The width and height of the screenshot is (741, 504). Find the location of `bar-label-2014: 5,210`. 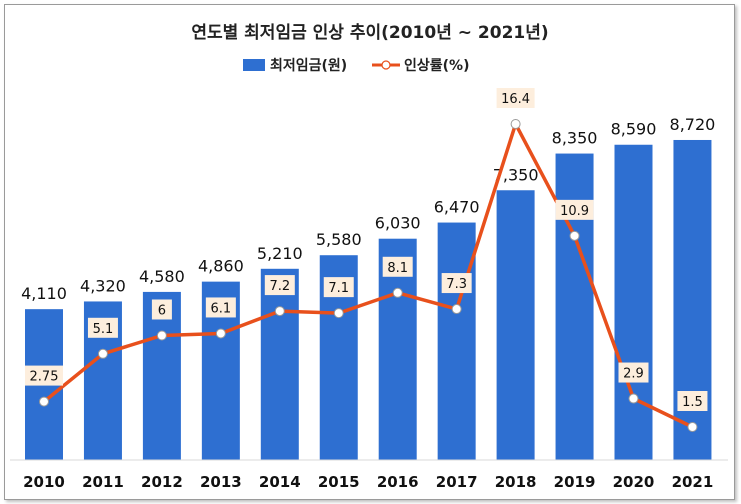

bar-label-2014: 5,210 is located at coordinates (280, 253).